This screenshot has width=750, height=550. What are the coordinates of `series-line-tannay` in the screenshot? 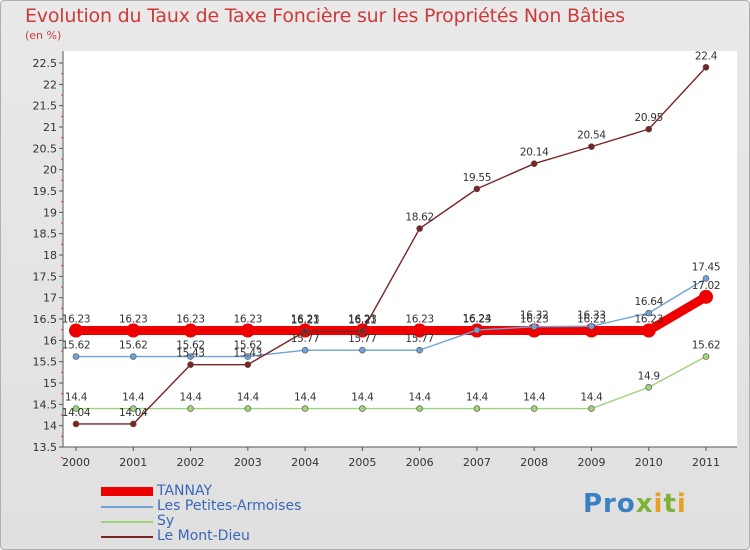 It's located at (392, 314).